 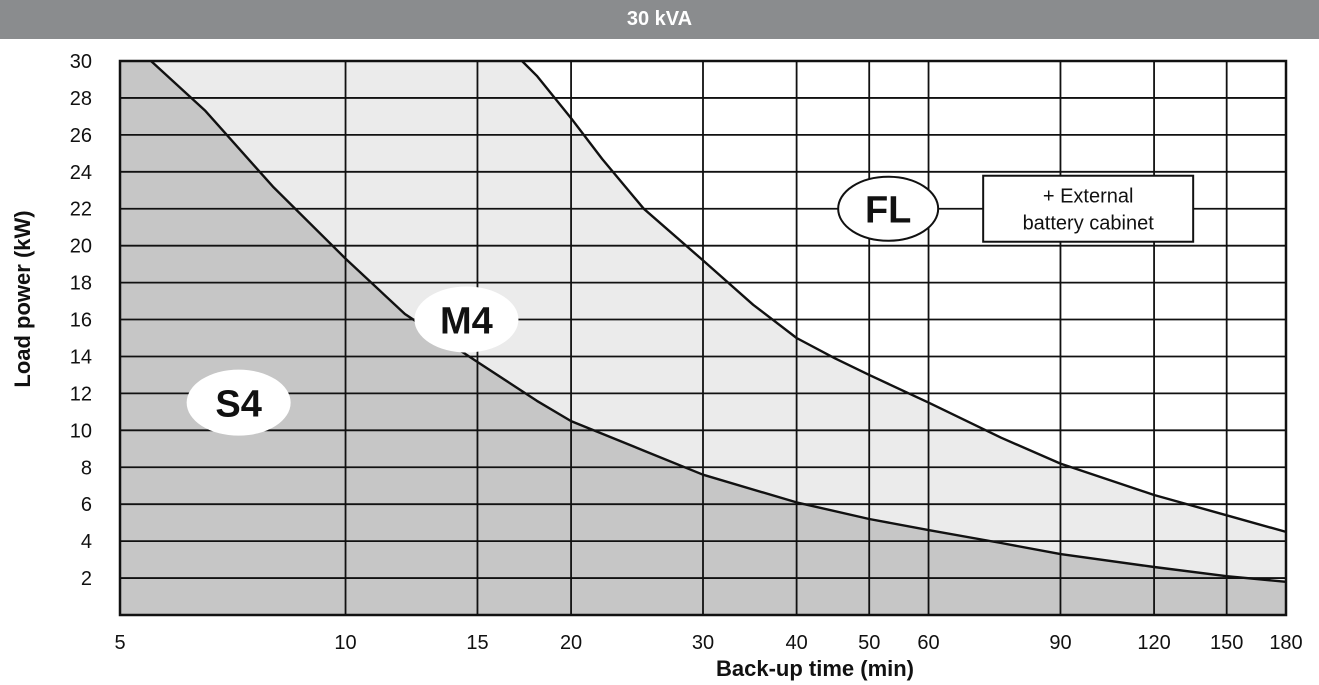 I want to click on note-line: + External, so click(x=1088, y=197).